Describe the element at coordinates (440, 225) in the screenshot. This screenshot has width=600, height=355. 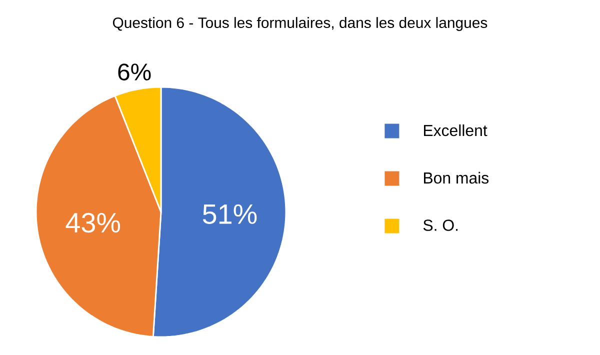
I see `legend-label: S. O.` at that location.